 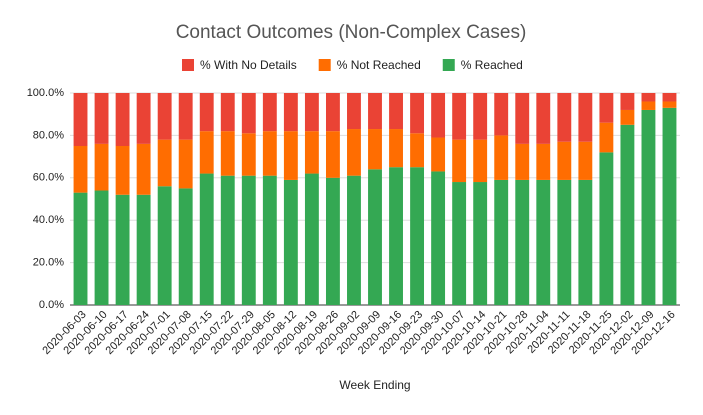 What do you see at coordinates (379, 65) in the screenshot?
I see `legend-label: % Not Reached` at bounding box center [379, 65].